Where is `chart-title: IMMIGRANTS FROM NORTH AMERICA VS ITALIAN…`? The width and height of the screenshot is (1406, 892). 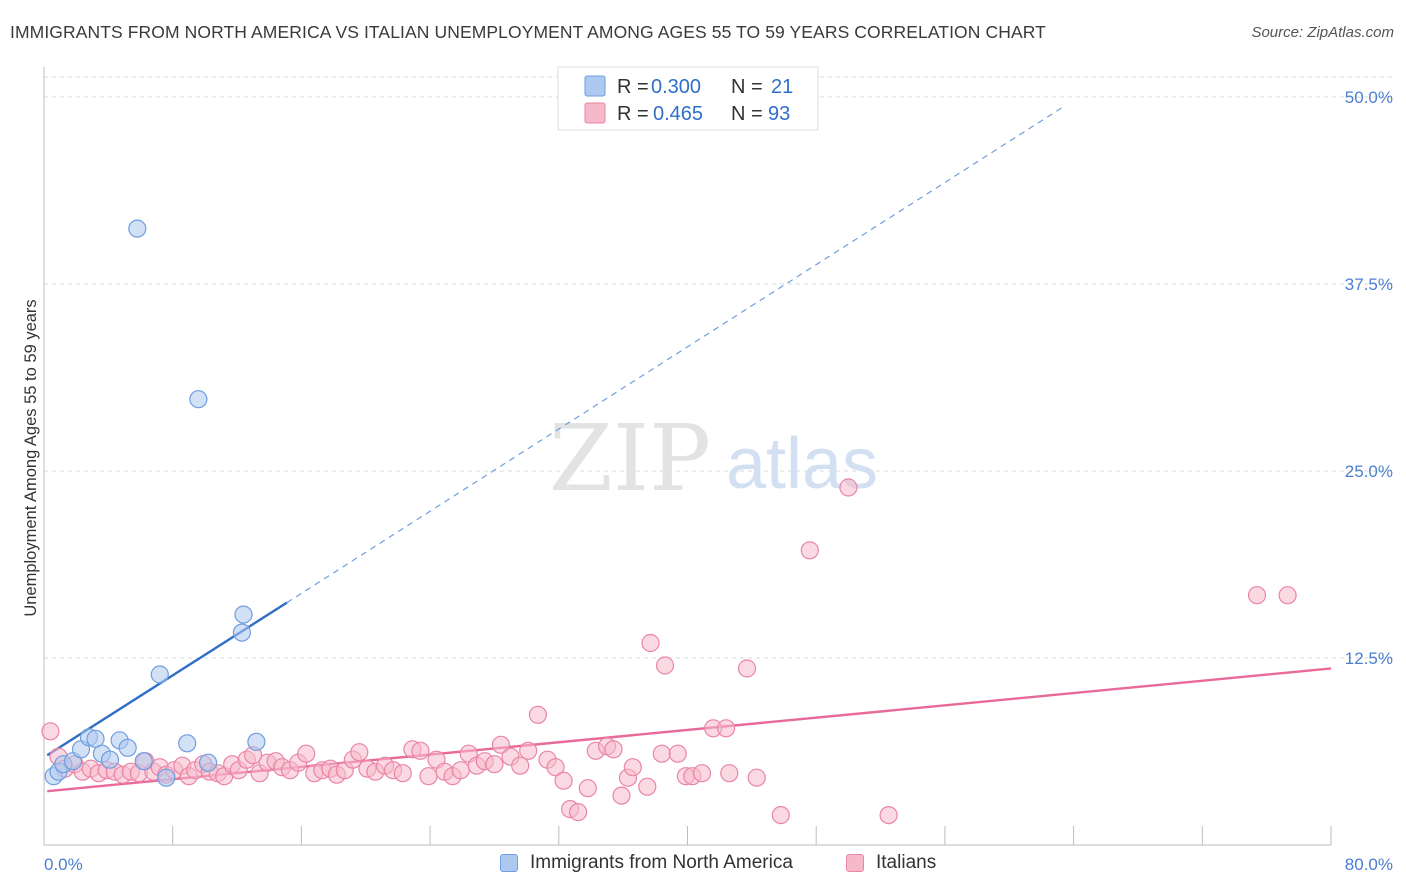 chart-title: IMMIGRANTS FROM NORTH AMERICA VS ITALIAN… is located at coordinates (528, 32).